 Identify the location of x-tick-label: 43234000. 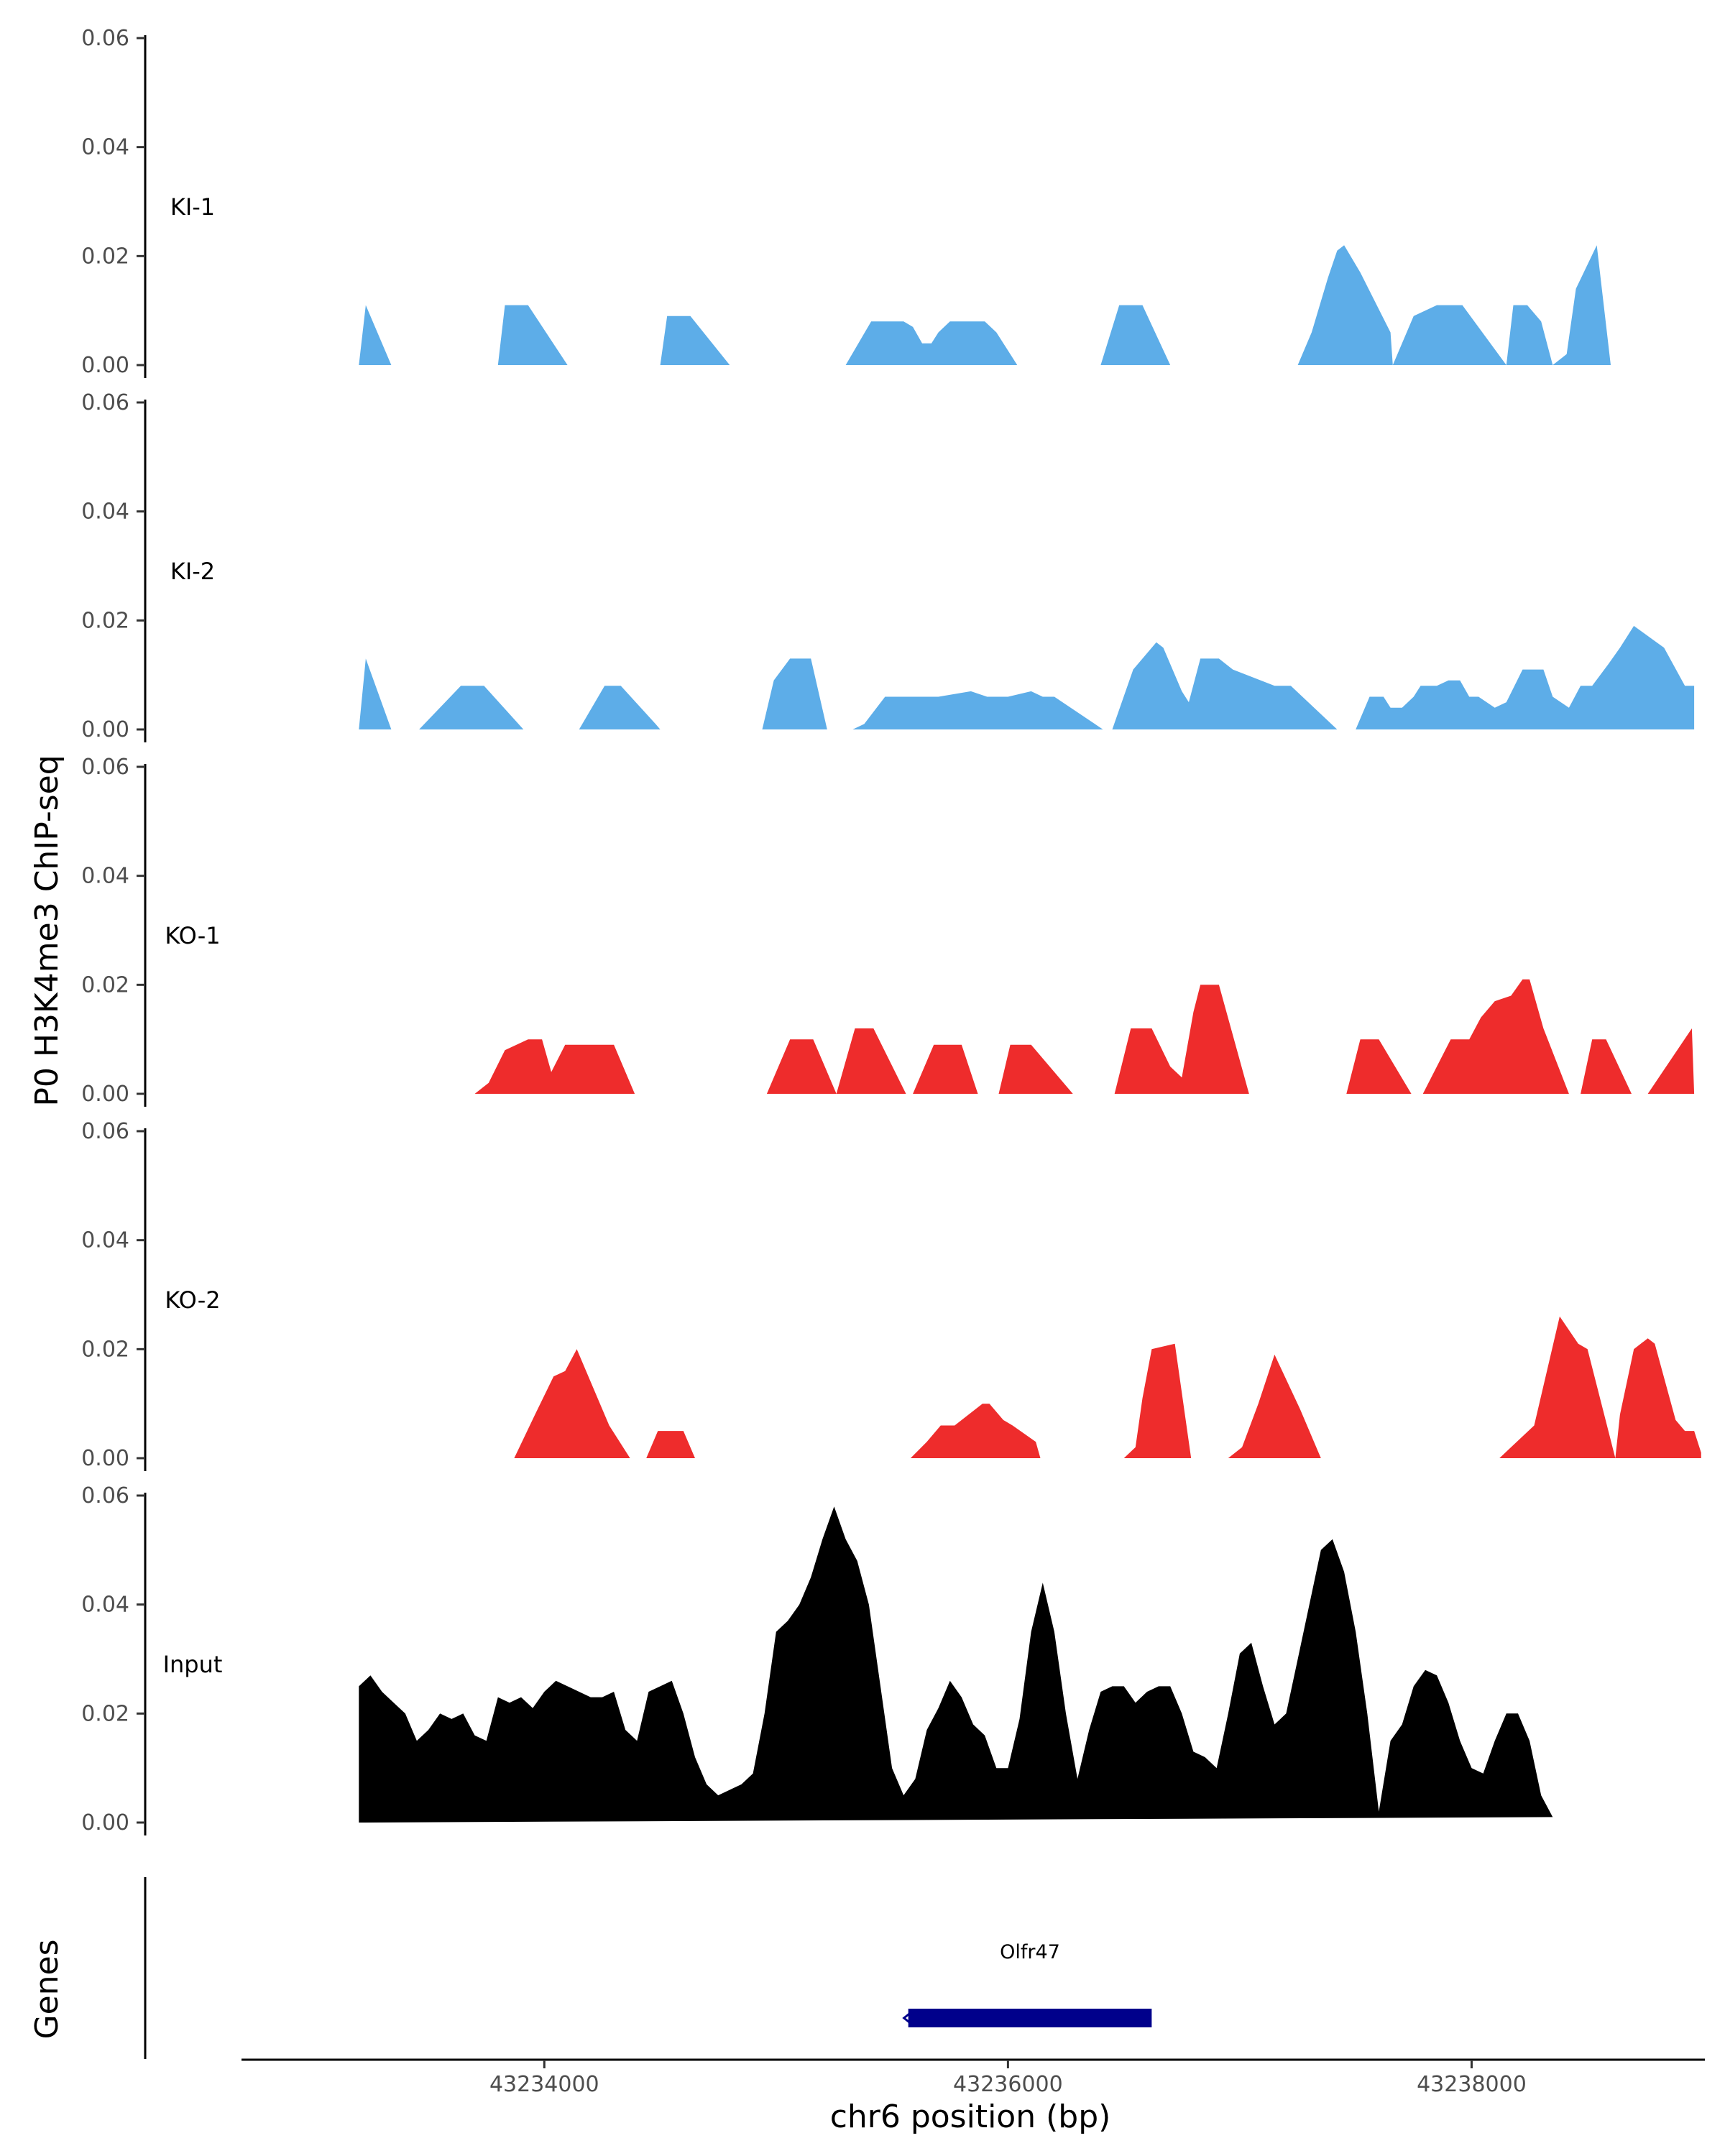
(544, 2084).